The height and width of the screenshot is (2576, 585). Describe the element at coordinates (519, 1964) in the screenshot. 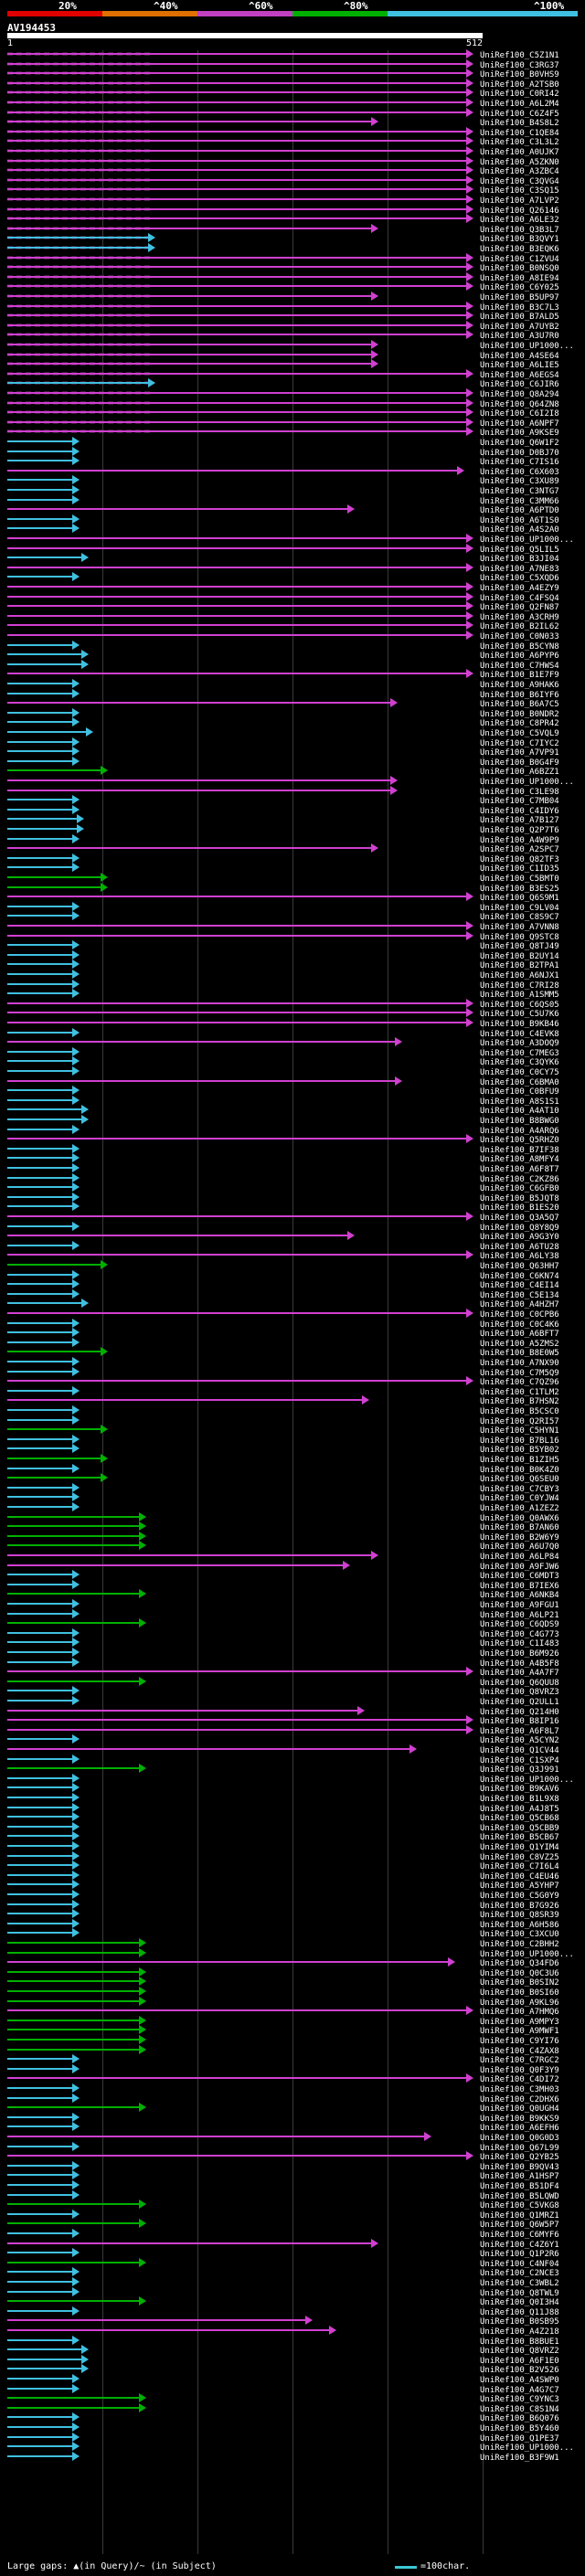

I see `hit-label: UniRef100_Q34FD6` at that location.